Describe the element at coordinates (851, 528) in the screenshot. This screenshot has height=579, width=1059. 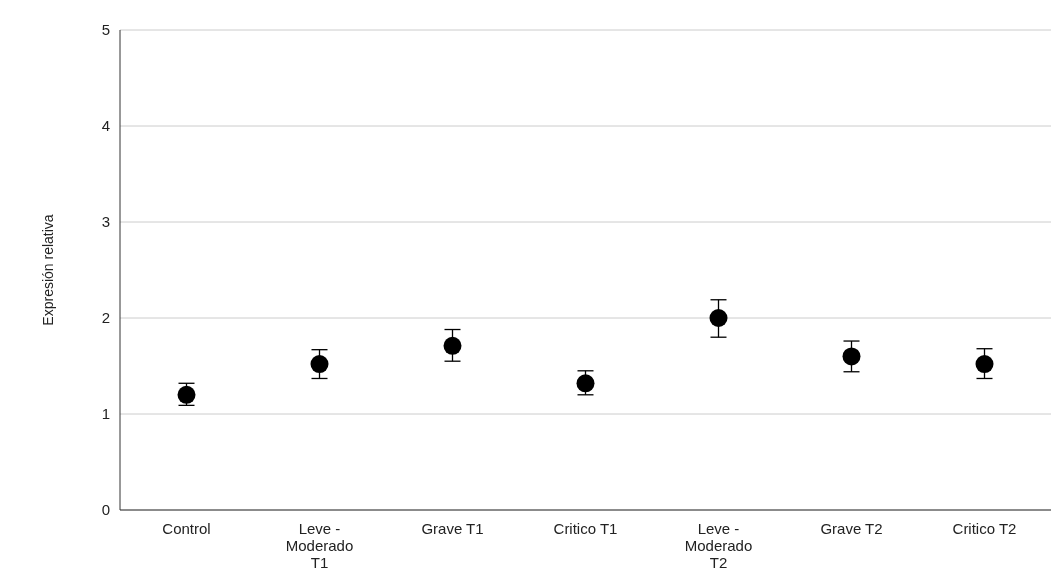
I see `x-tick-label: Grave T2` at that location.